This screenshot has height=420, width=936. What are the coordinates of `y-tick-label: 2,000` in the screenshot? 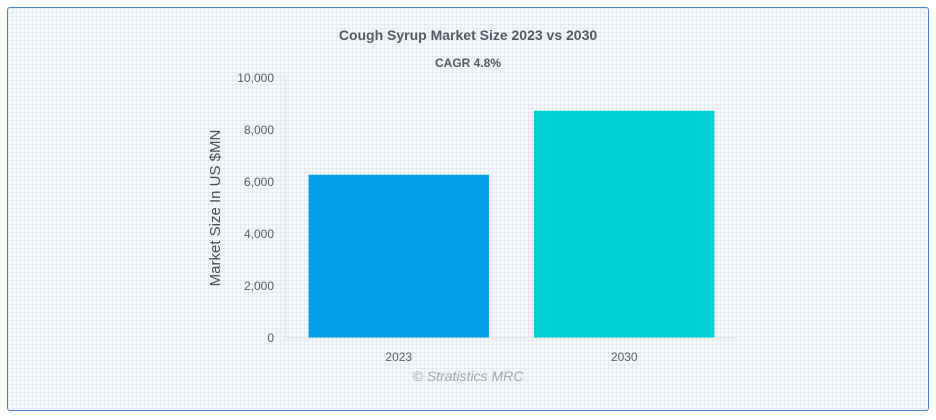 It's located at (259, 286).